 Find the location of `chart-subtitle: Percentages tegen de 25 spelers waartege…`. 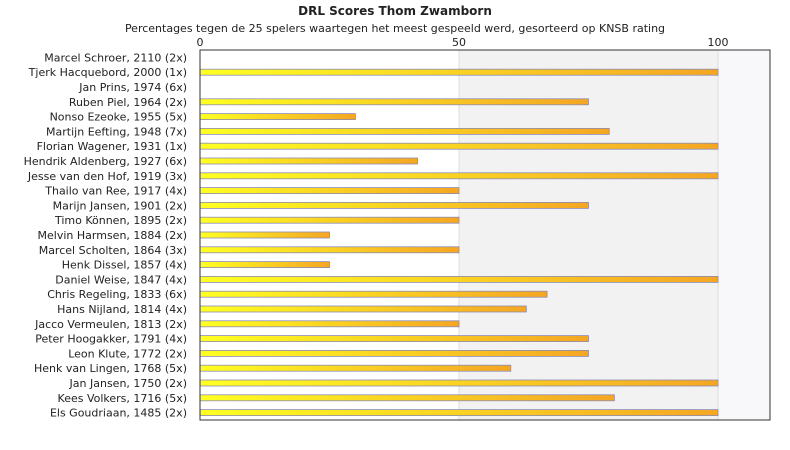

chart-subtitle: Percentages tegen de 25 spelers waartege… is located at coordinates (395, 28).